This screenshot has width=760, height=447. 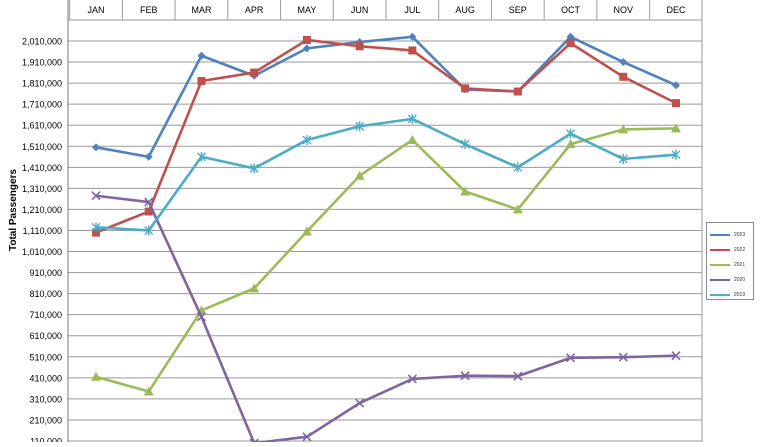 What do you see at coordinates (45, 294) in the screenshot?
I see `y-tick-label: 810,000` at bounding box center [45, 294].